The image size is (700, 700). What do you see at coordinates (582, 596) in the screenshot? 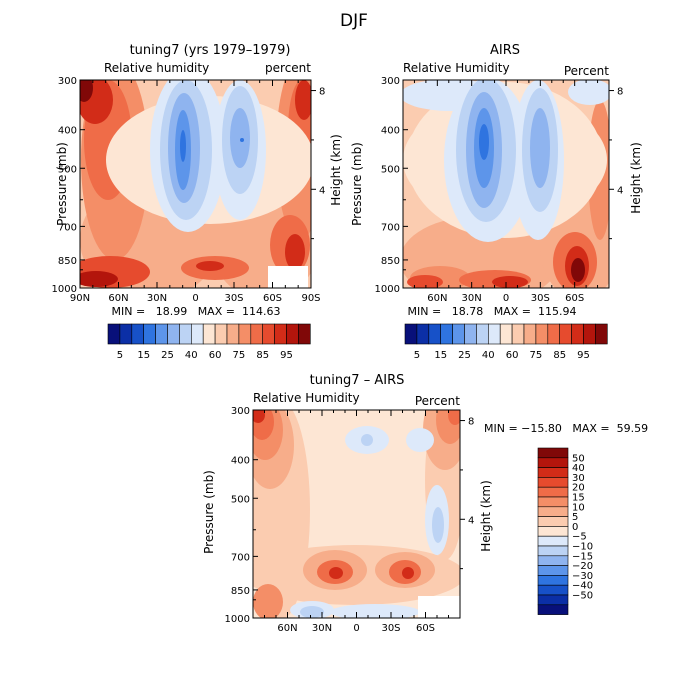
I see `colorbar-label: −50` at bounding box center [582, 596].